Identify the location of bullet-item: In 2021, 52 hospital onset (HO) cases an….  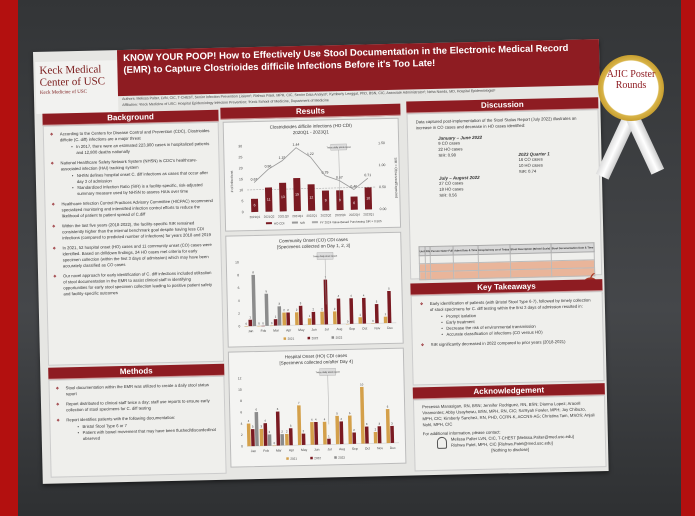
(133, 256).